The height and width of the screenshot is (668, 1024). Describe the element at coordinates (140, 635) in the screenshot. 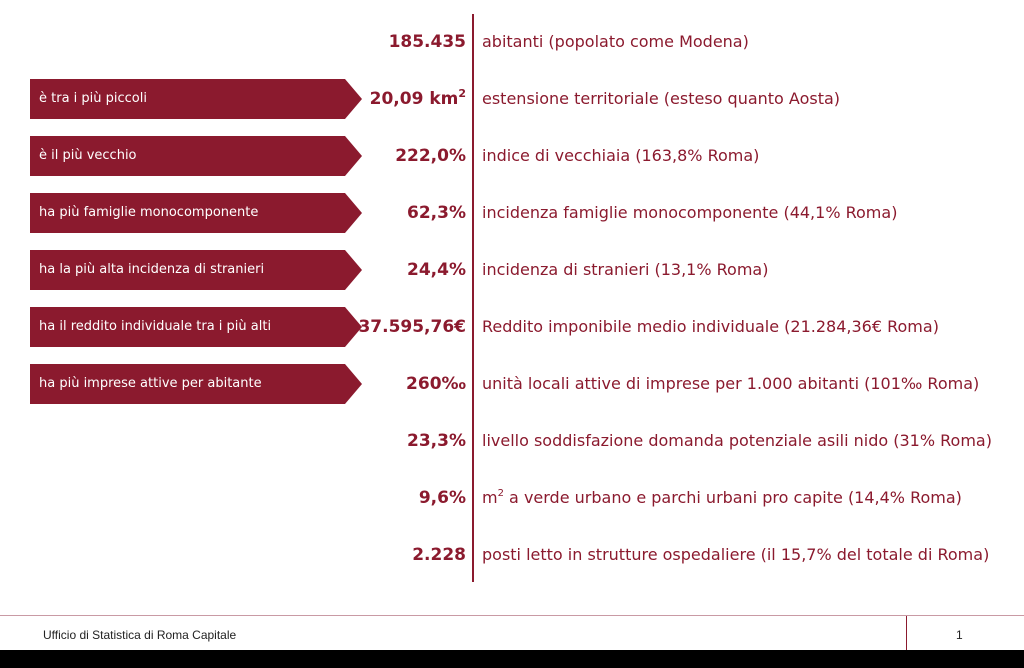

I see `footer-organization: Ufficio di Statistica di Roma Capitale` at that location.